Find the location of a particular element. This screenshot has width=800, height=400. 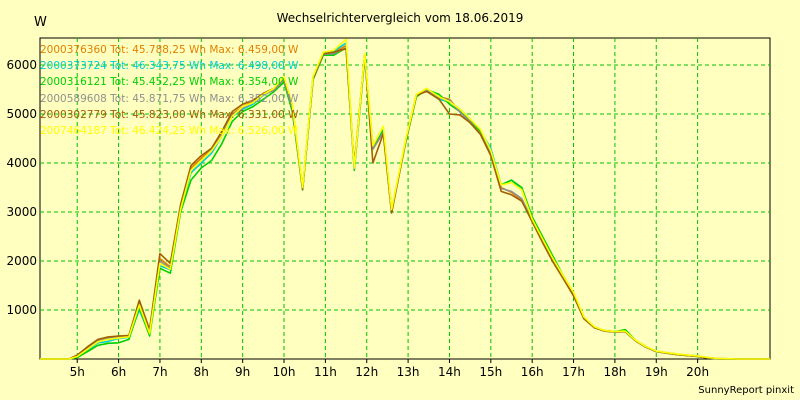

y-tick-label: 3000 is located at coordinates (21, 212).